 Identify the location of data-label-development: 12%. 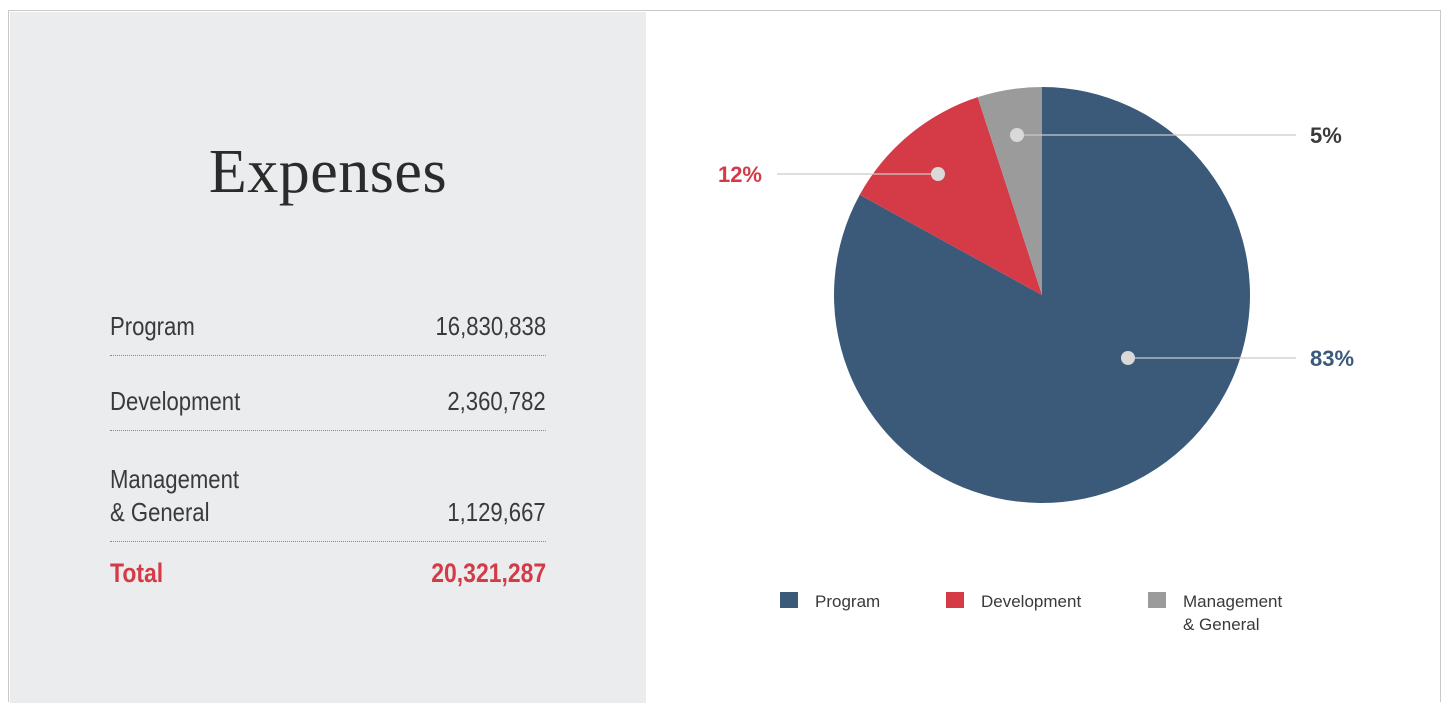
(740, 174).